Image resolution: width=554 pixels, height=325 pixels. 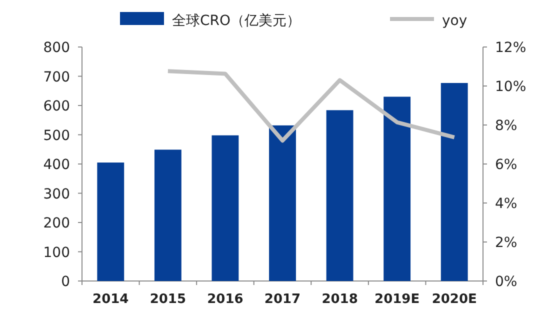 What do you see at coordinates (225, 299) in the screenshot?
I see `x-tick-label: 2016` at bounding box center [225, 299].